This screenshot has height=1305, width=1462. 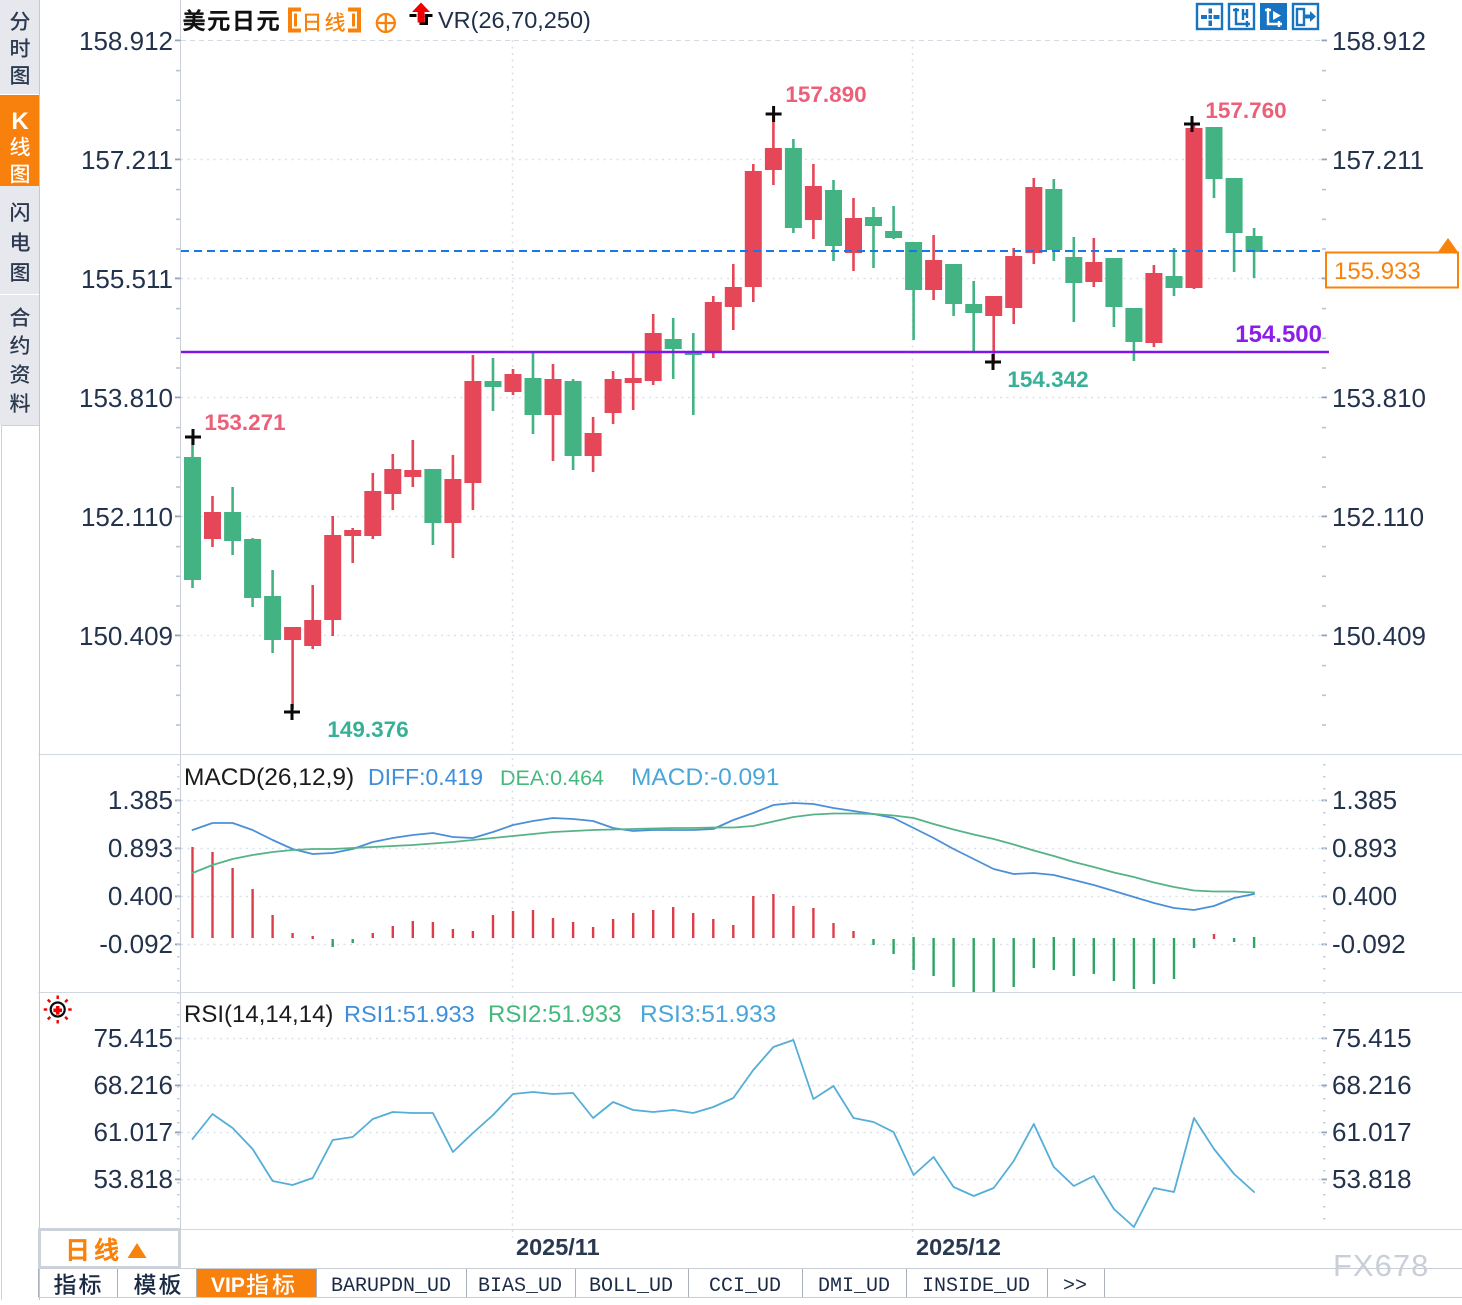 I want to click on svg-text: 154.500, so click(x=1278, y=334).